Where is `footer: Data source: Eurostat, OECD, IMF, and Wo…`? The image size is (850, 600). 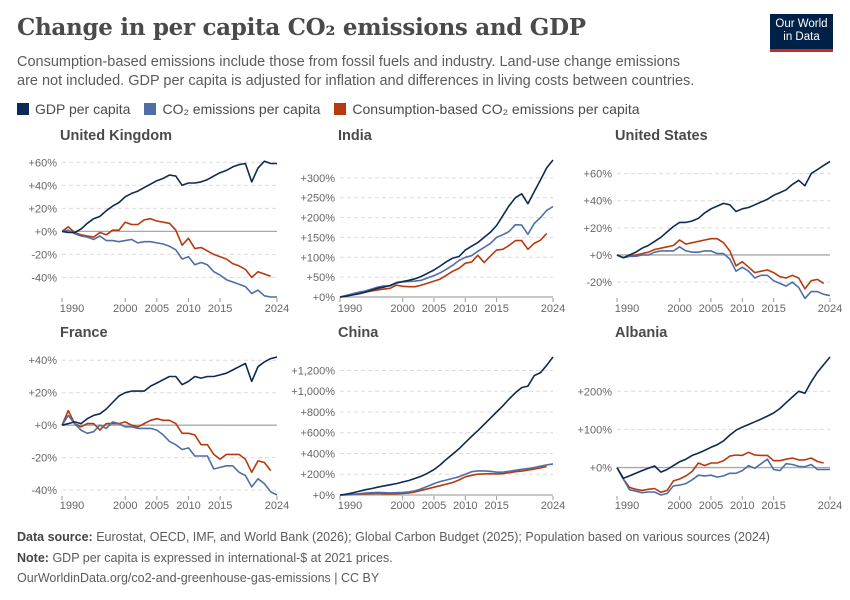
footer: Data source: Eurostat, OECD, IMF, and Wo… is located at coordinates (393, 558).